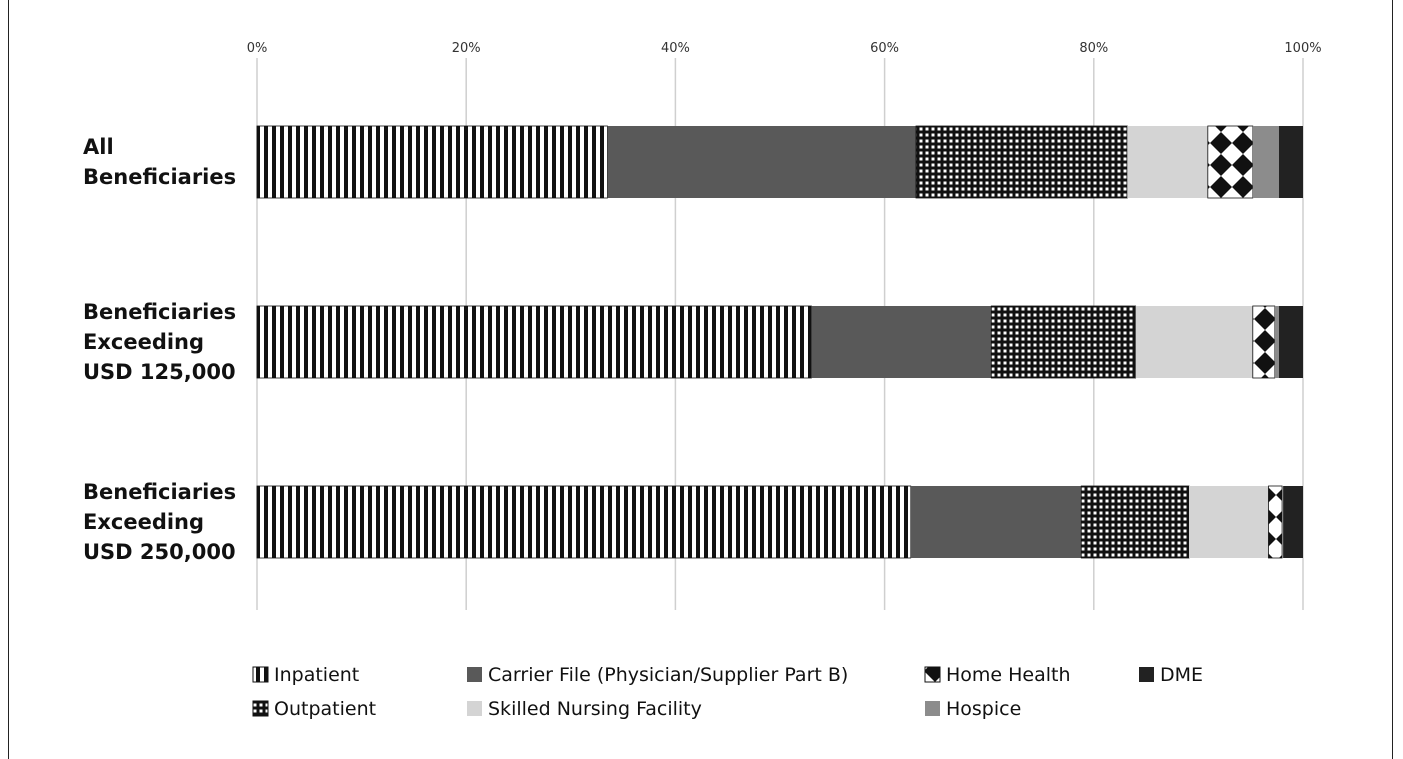  Describe the element at coordinates (98, 147) in the screenshot. I see `category-label: All` at that location.